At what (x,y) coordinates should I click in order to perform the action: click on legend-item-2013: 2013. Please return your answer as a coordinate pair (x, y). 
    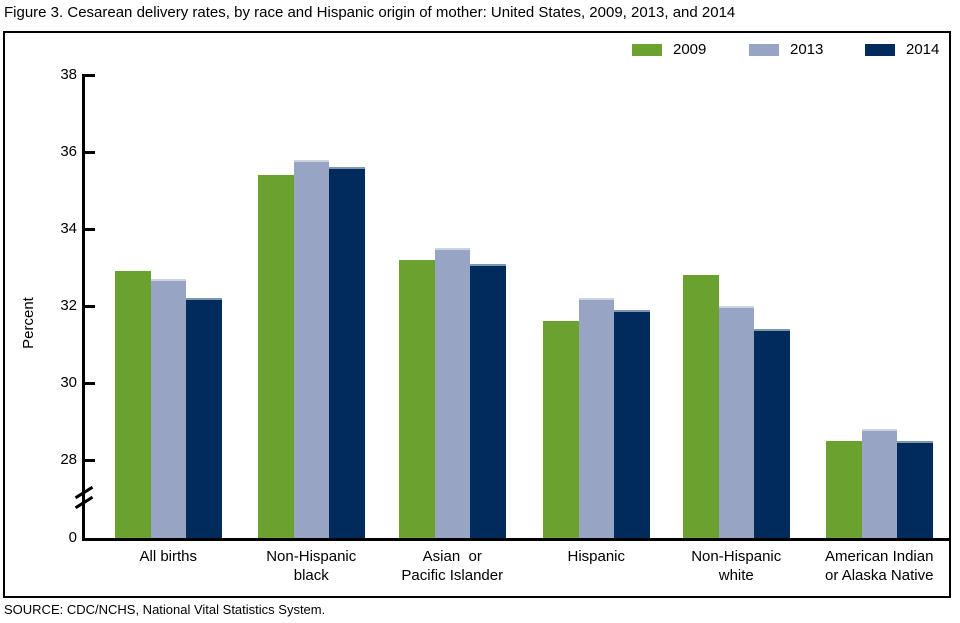
    Looking at the image, I should click on (786, 50).